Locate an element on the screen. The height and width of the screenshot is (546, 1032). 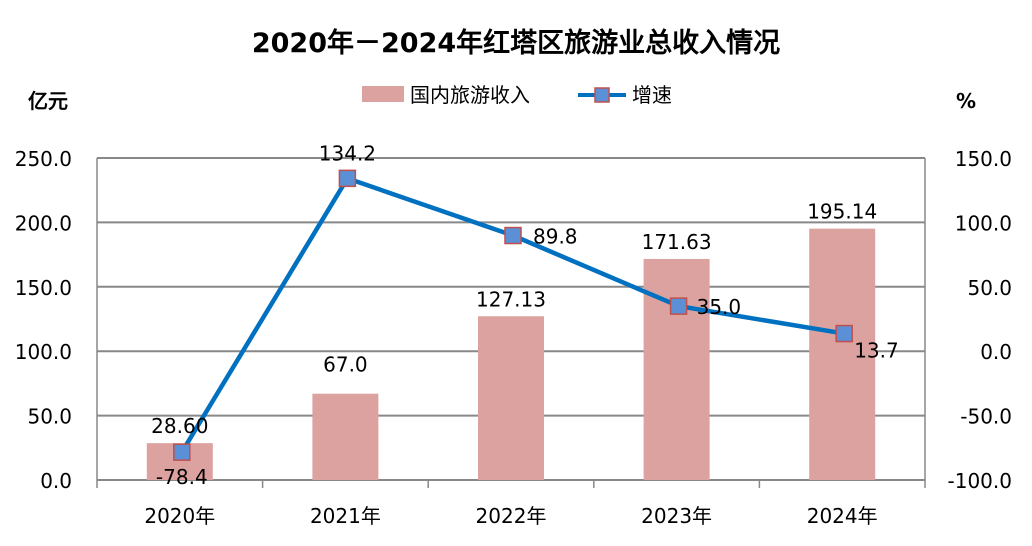
bar-data-label: 67.0 is located at coordinates (345, 365).